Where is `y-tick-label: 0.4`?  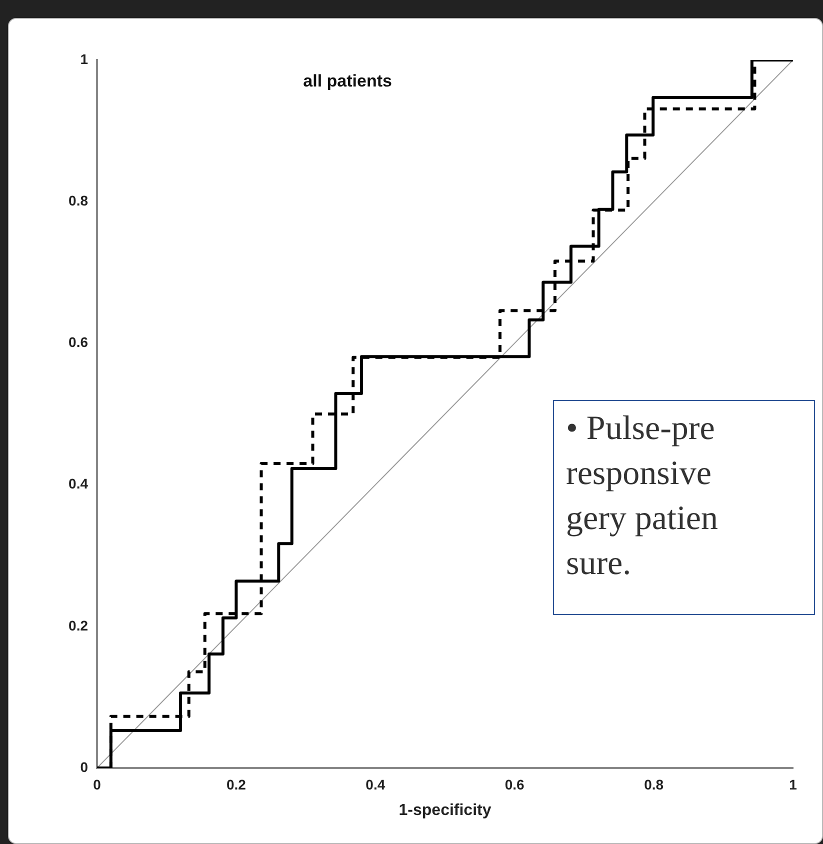
y-tick-label: 0.4 is located at coordinates (78, 484).